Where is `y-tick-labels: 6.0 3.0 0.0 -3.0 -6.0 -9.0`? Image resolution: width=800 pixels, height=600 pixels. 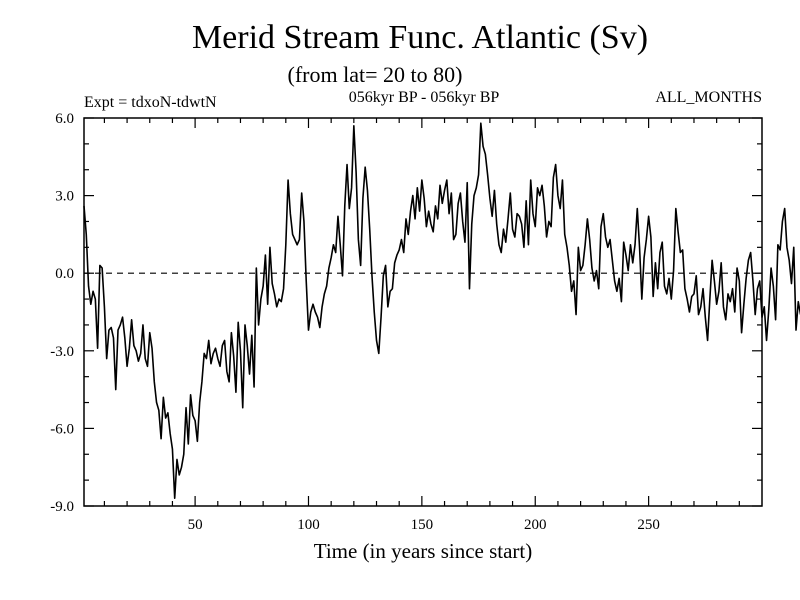
y-tick-labels: 6.0 3.0 0.0 -3.0 -6.0 -9.0 is located at coordinates (62, 313).